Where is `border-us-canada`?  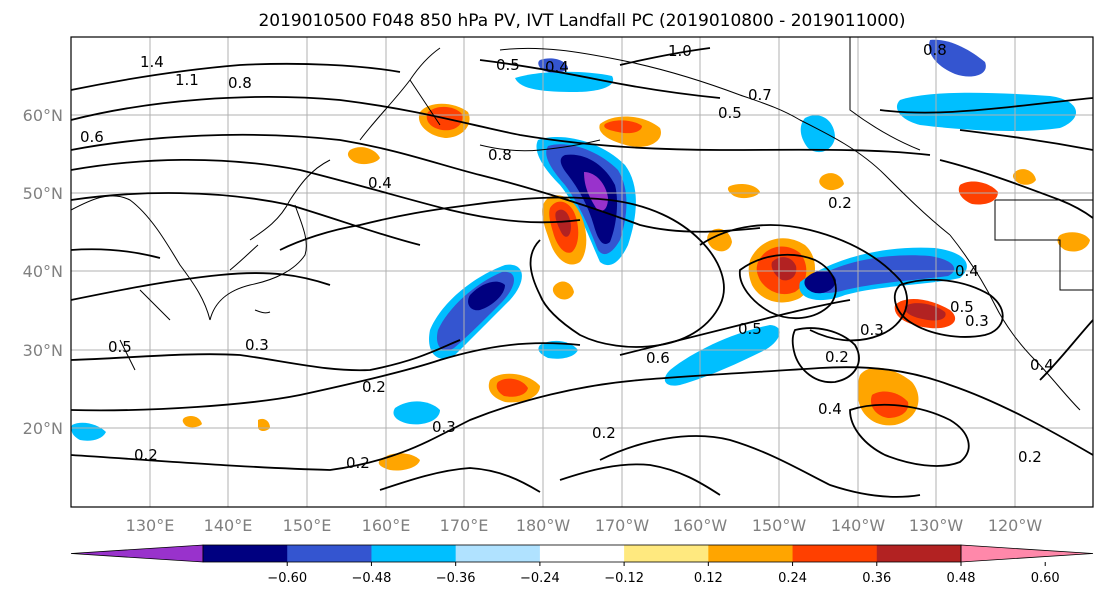
border-us-canada is located at coordinates (1043, 245).